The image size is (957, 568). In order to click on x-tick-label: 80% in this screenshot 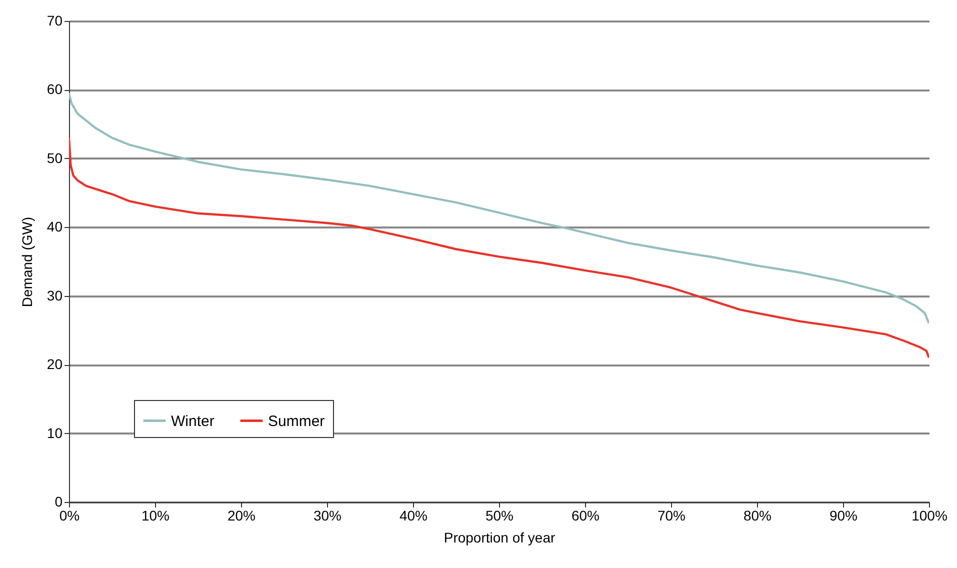, I will do `click(757, 516)`.